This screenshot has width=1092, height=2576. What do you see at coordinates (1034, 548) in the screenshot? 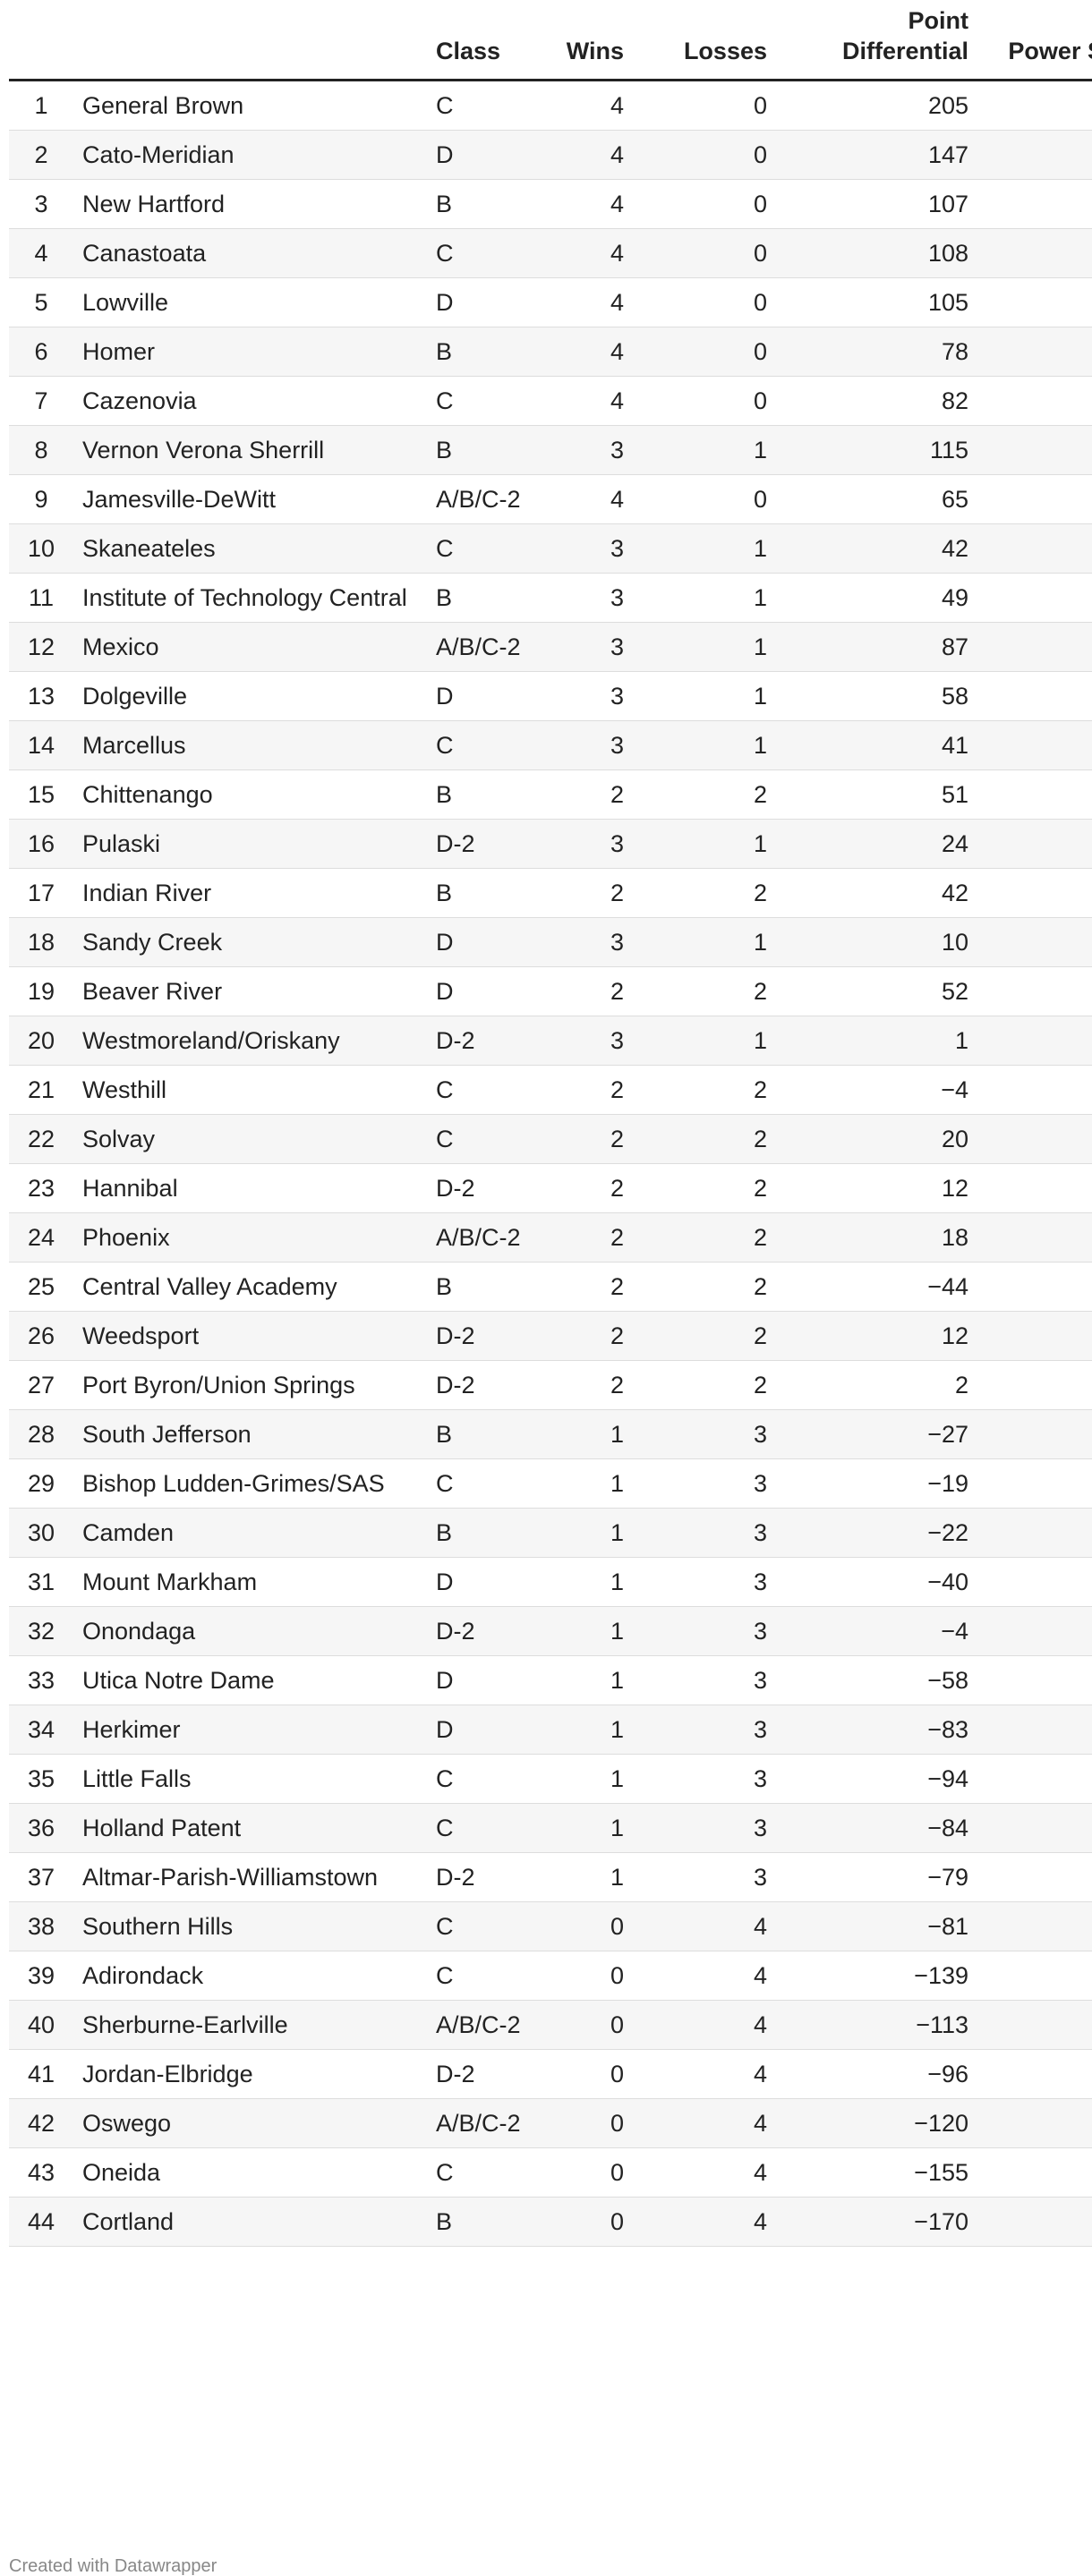
I see `power-score-cell: 0.74` at bounding box center [1034, 548].